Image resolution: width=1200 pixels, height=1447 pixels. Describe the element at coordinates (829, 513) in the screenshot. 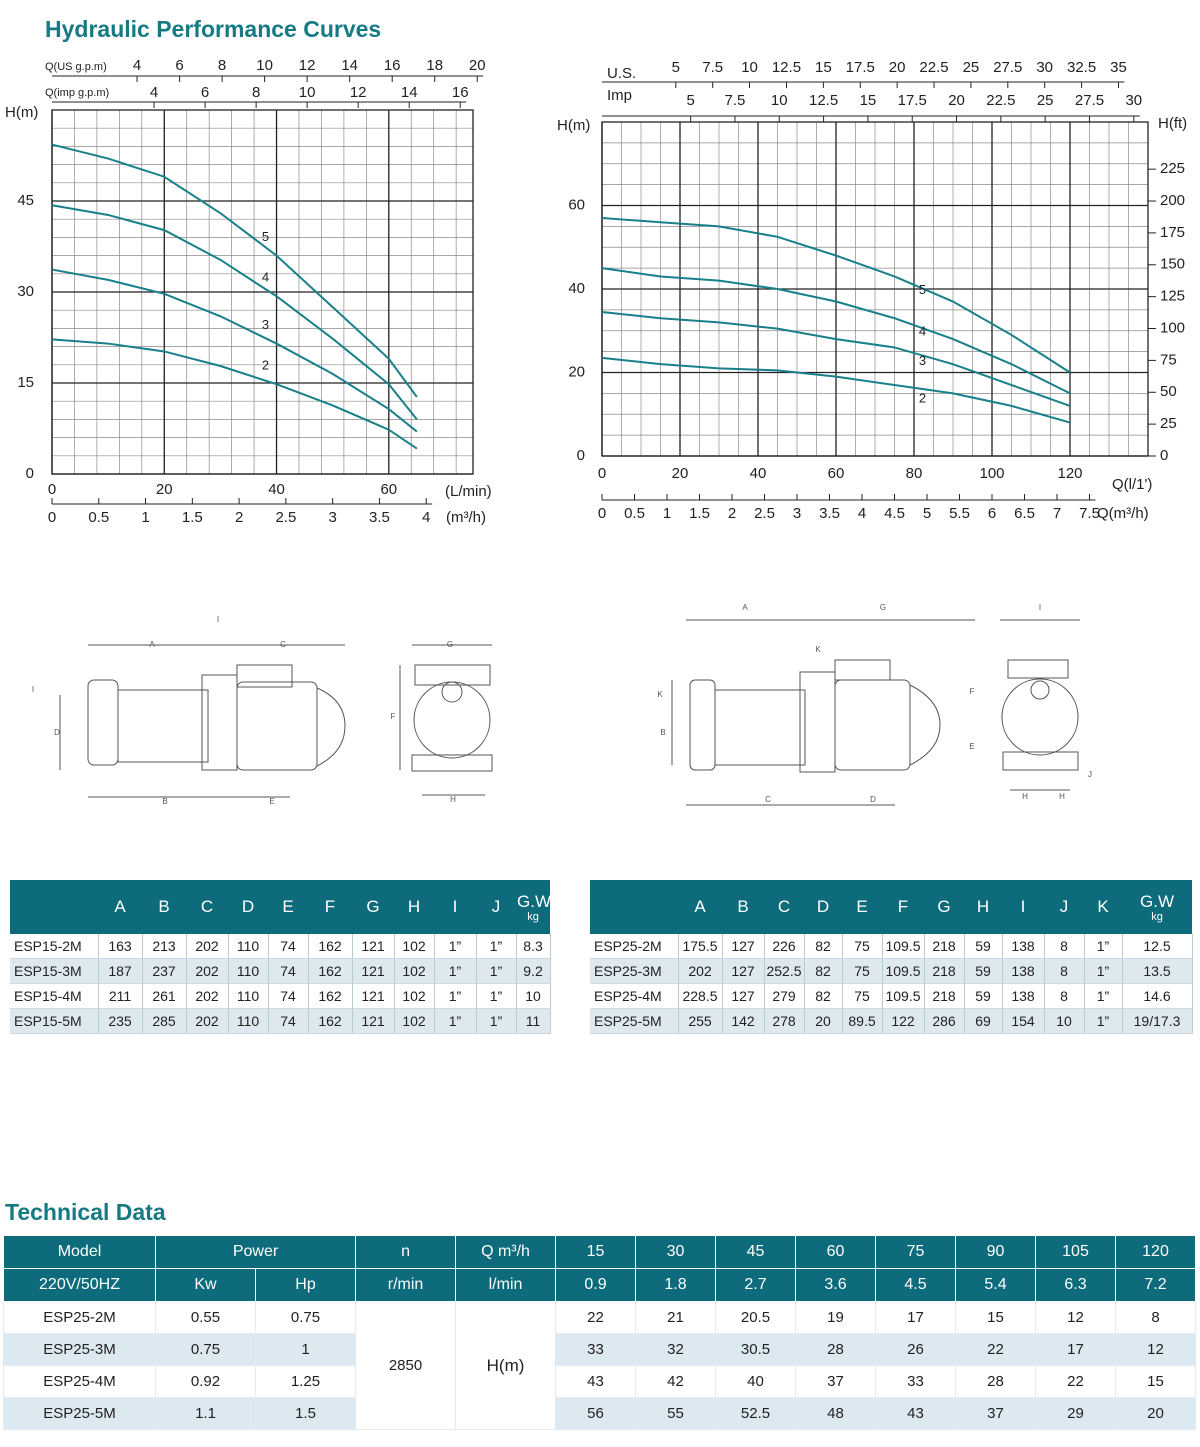

I see `axis-tick-label: 3.5` at that location.